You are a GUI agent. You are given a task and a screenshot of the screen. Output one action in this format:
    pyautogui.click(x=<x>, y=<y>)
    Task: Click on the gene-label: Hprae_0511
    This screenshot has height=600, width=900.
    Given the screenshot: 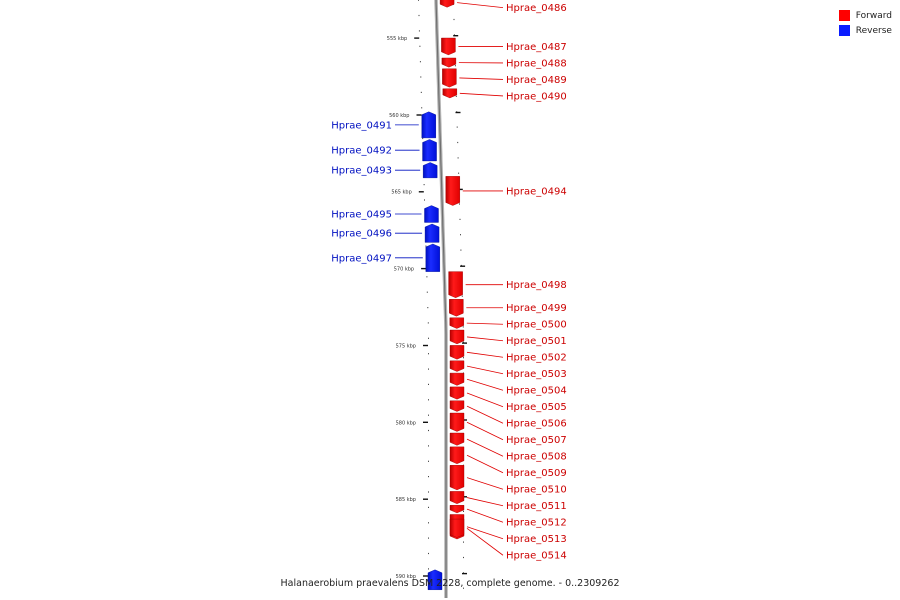 What is the action you would take?
    pyautogui.click(x=536, y=506)
    